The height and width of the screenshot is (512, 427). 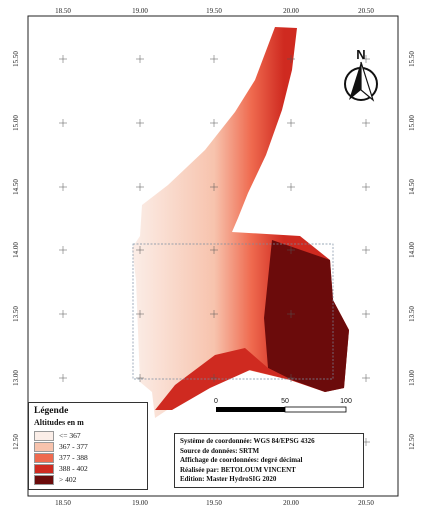 I want to click on legend-title: Légende, so click(x=51, y=411).